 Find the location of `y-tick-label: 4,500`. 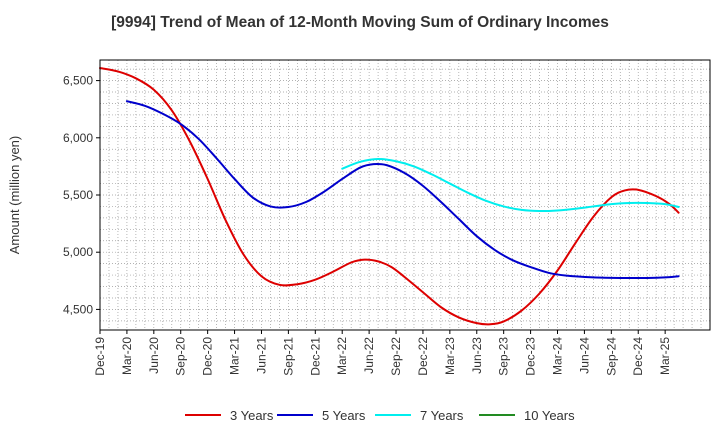

y-tick-label: 4,500 is located at coordinates (78, 309).